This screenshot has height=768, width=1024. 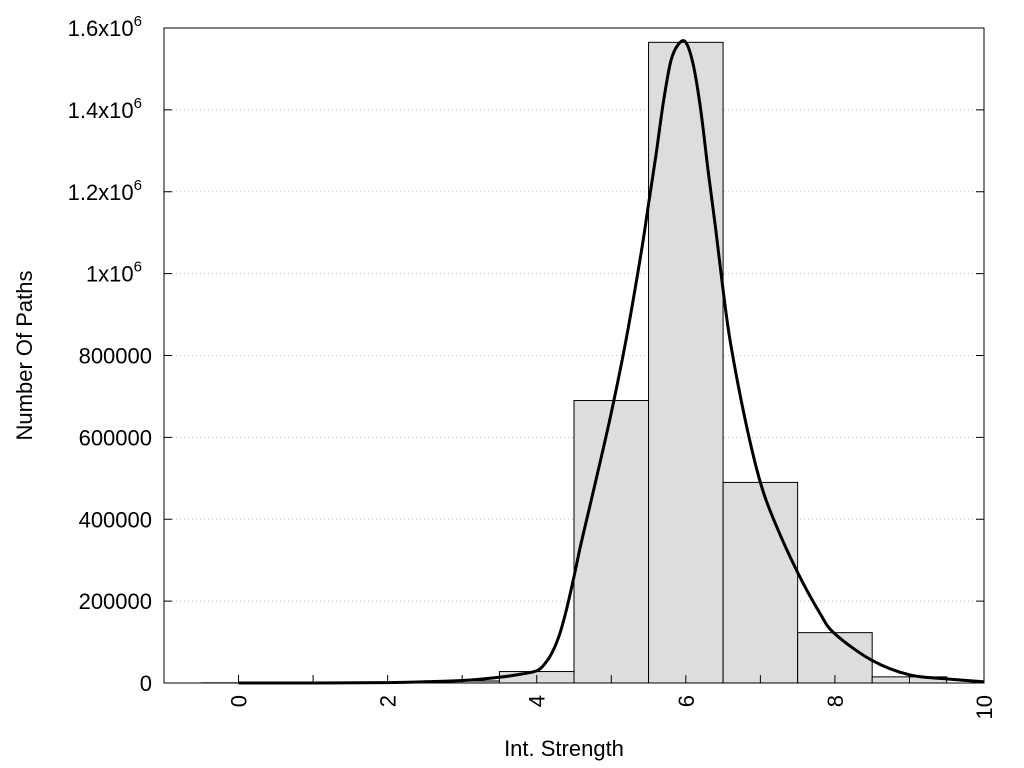 I want to click on y-tick-label: 200000, so click(x=115, y=601).